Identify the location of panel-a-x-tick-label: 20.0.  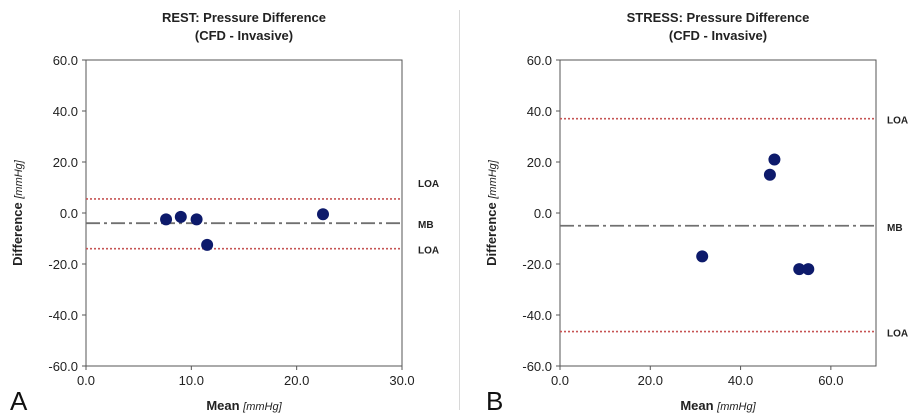
(296, 380).